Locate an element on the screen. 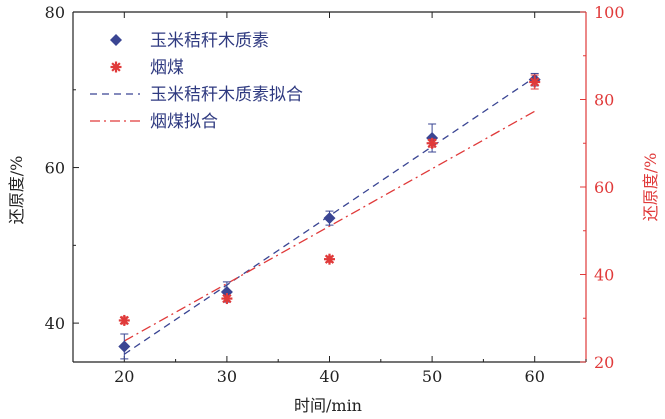 This screenshot has width=665, height=419. legend-diamond-icon is located at coordinates (116, 40).